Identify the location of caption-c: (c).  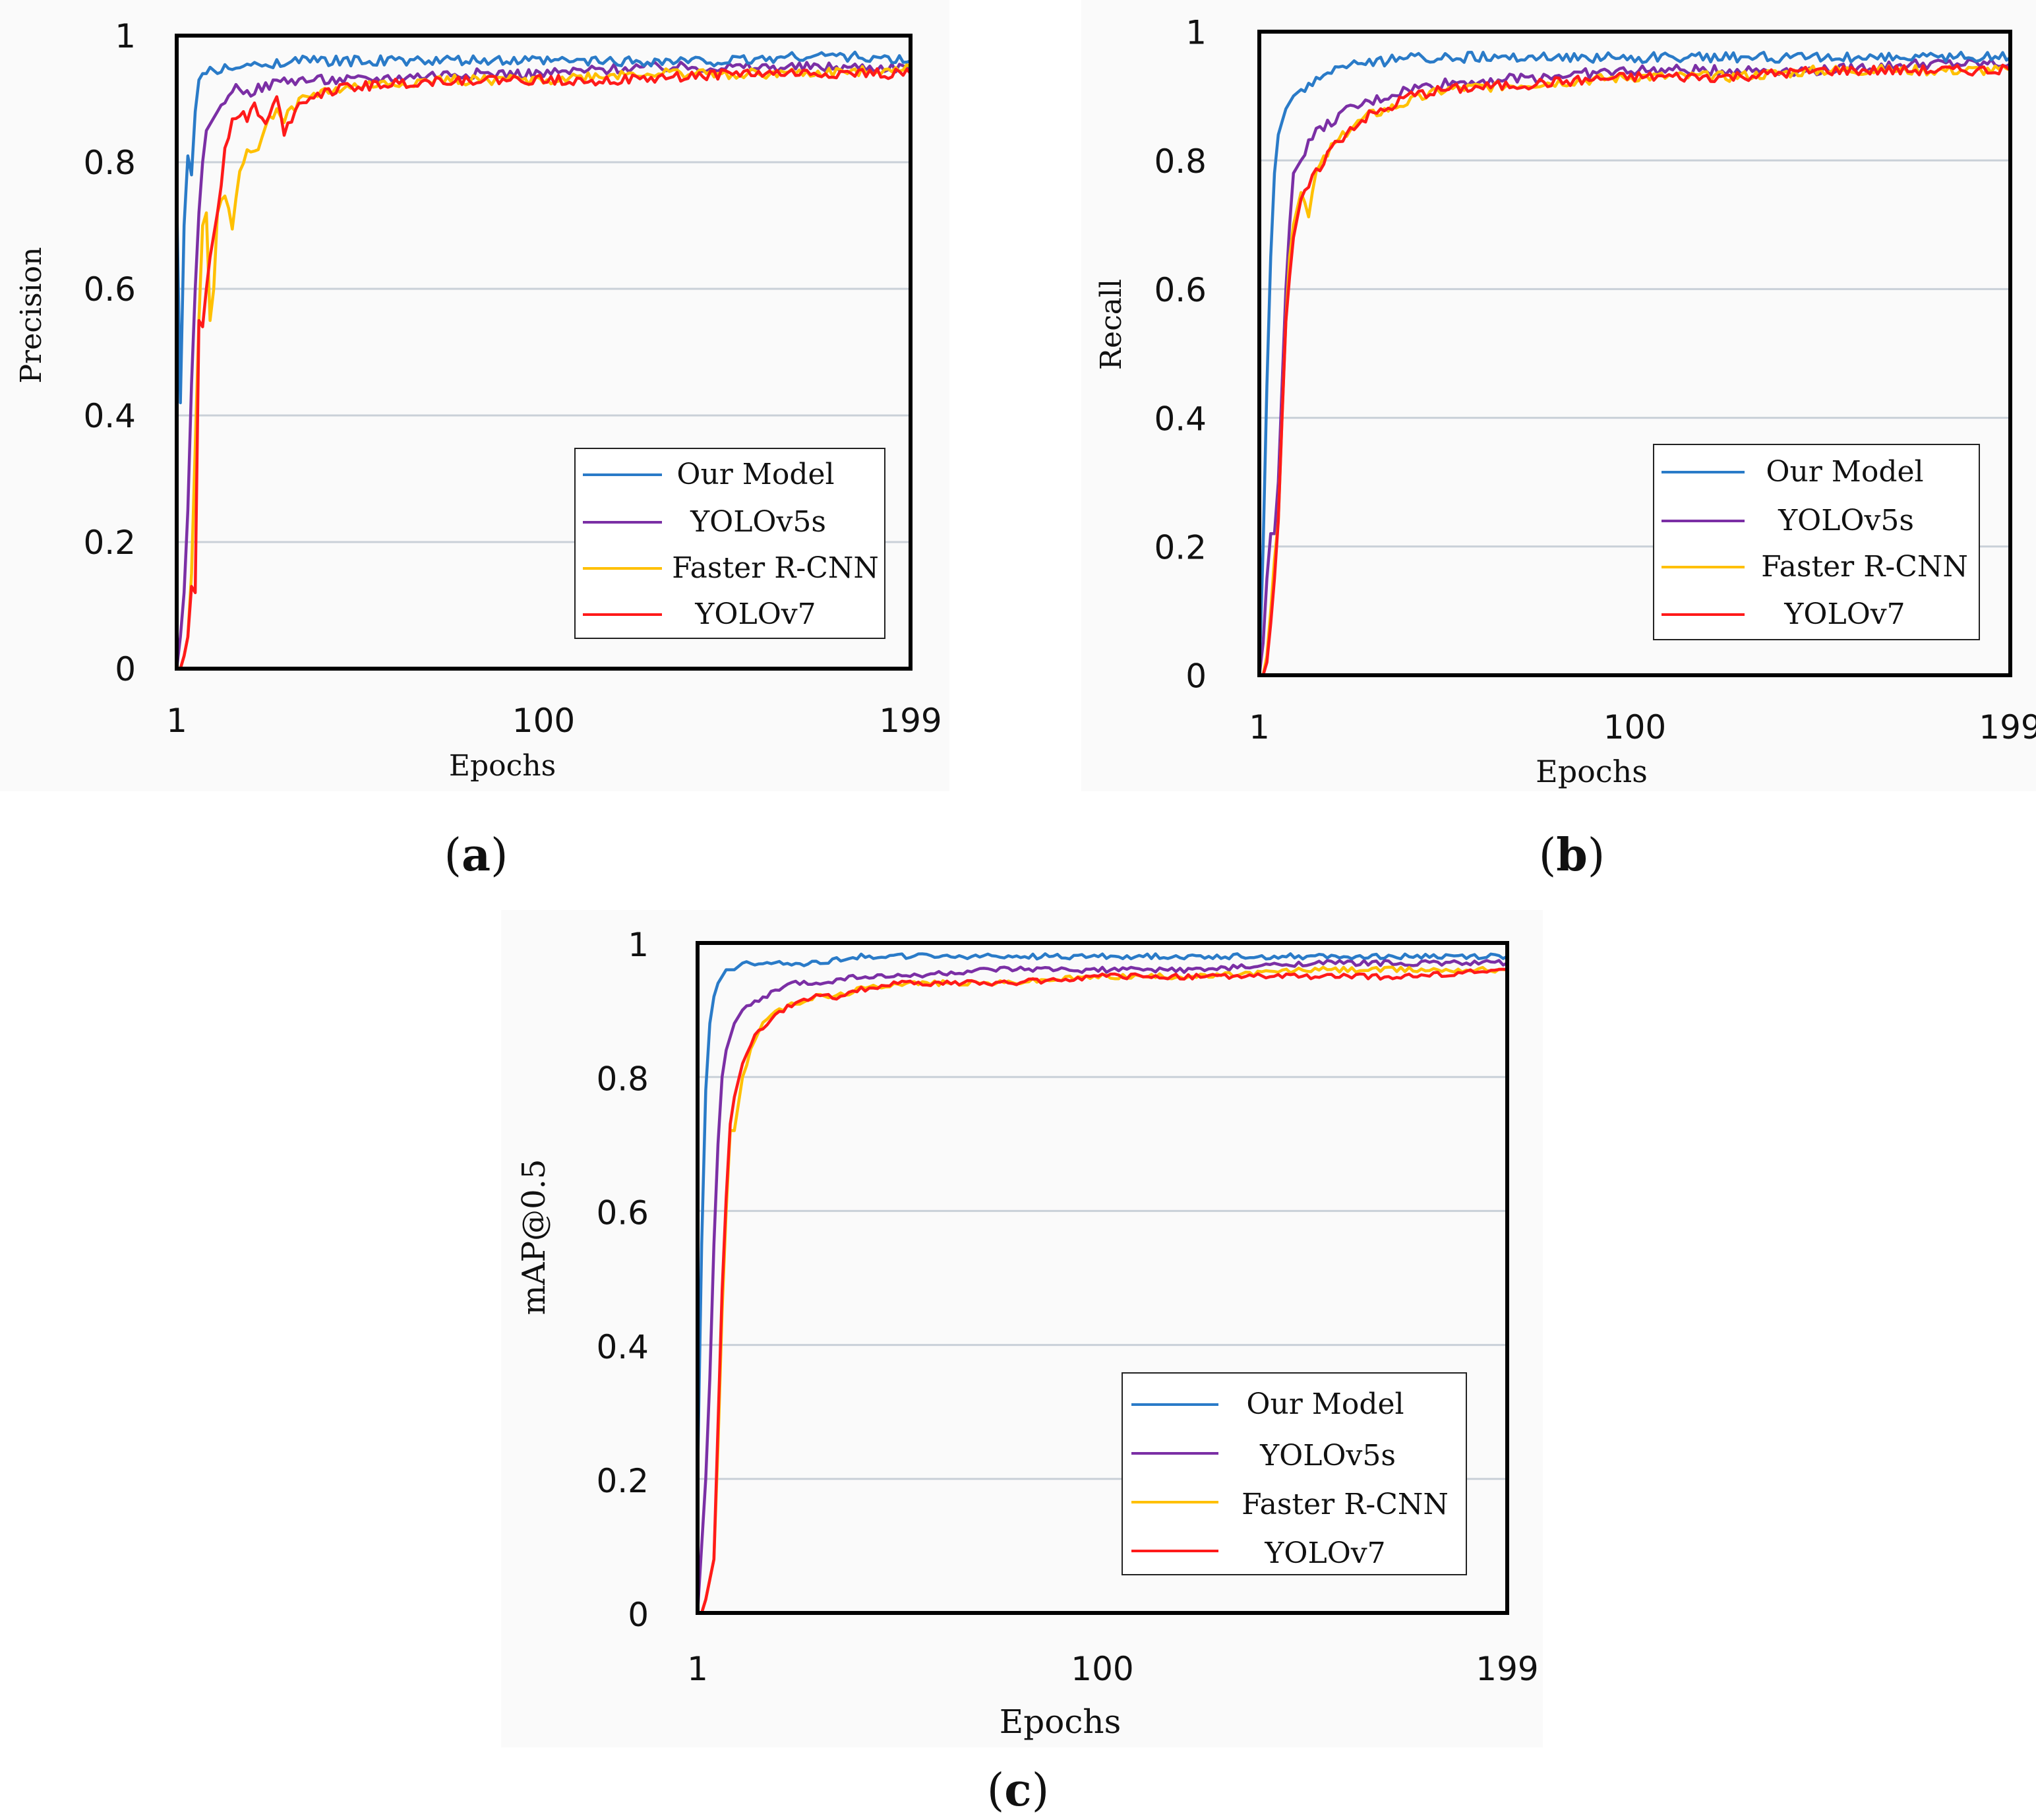
(1018, 1790).